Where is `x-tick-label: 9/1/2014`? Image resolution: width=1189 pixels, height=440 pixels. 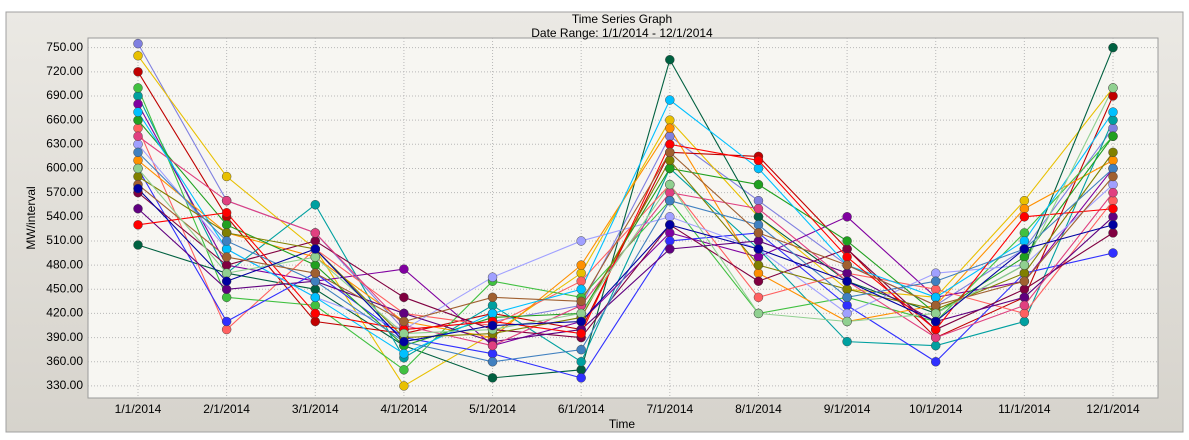 x-tick-label: 9/1/2014 is located at coordinates (847, 409).